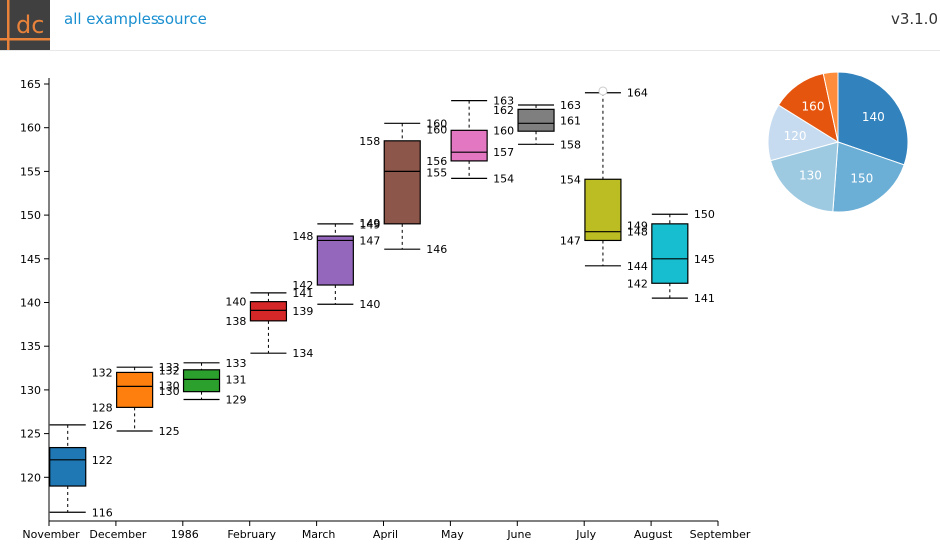  What do you see at coordinates (269, 323) in the screenshot?
I see `box-group: 141 140 139 138 134` at bounding box center [269, 323].